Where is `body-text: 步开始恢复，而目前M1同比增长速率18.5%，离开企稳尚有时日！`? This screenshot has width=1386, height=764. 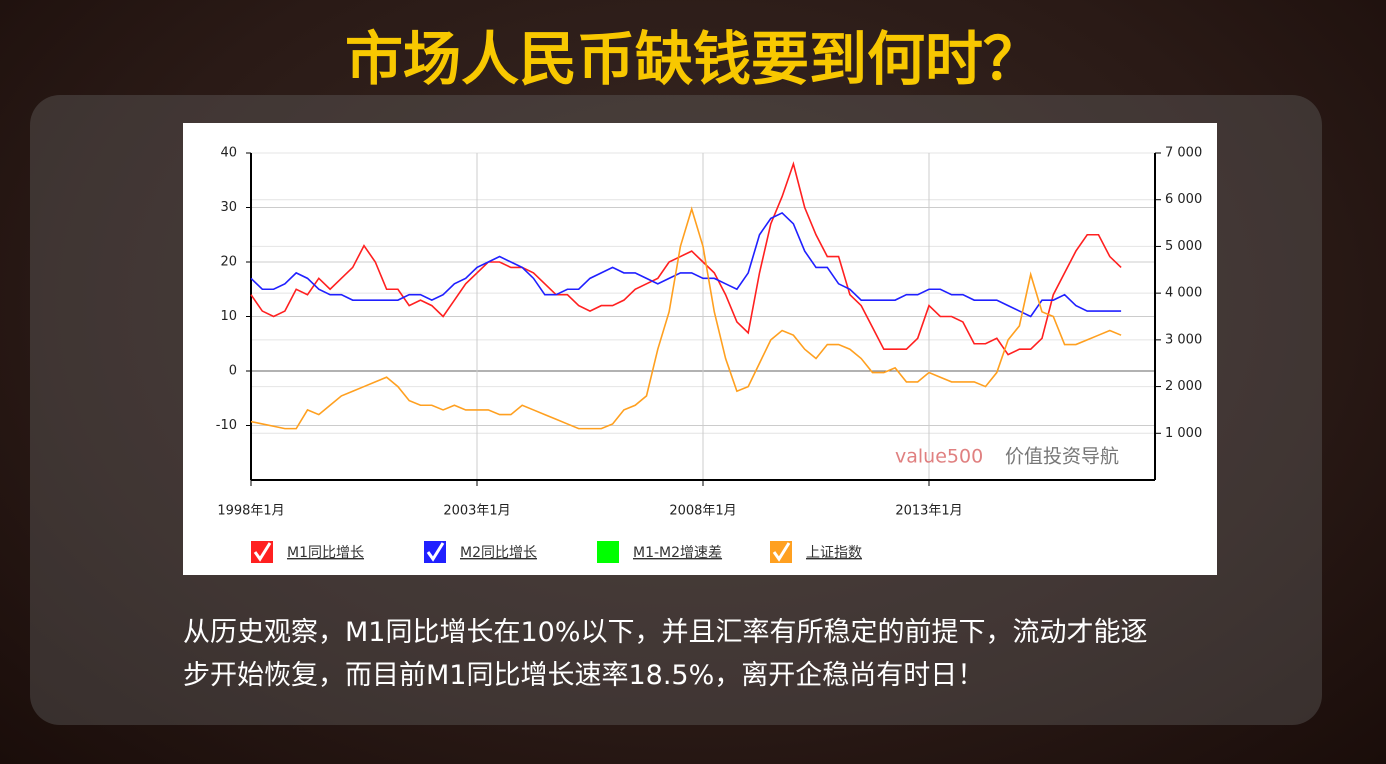 body-text: 步开始恢复，而目前M1同比增长速率18.5%，离开企稳尚有时日！ is located at coordinates (584, 675).